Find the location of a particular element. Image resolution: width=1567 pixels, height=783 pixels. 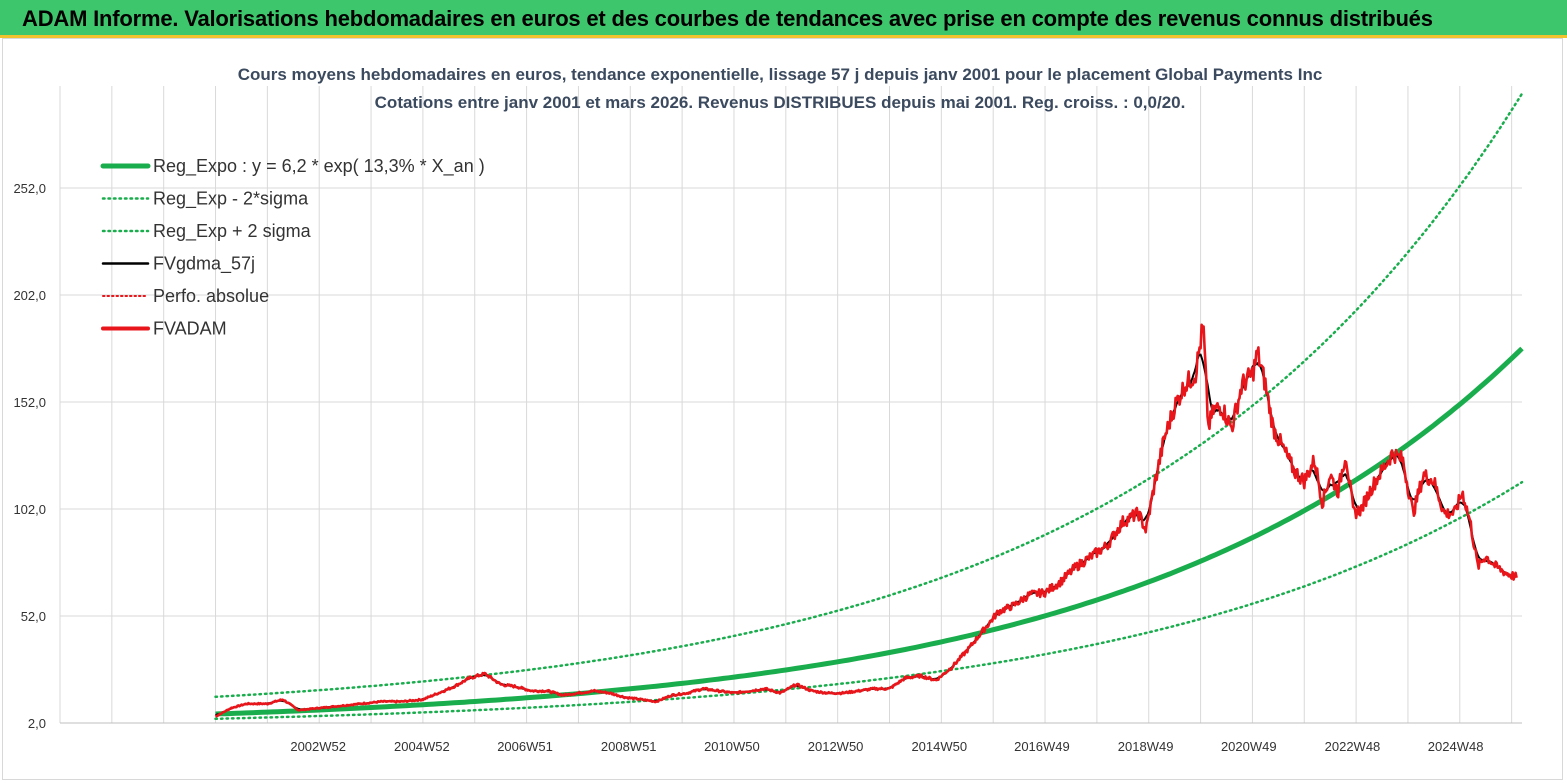

x-tick-label: 2004W52 is located at coordinates (422, 746).